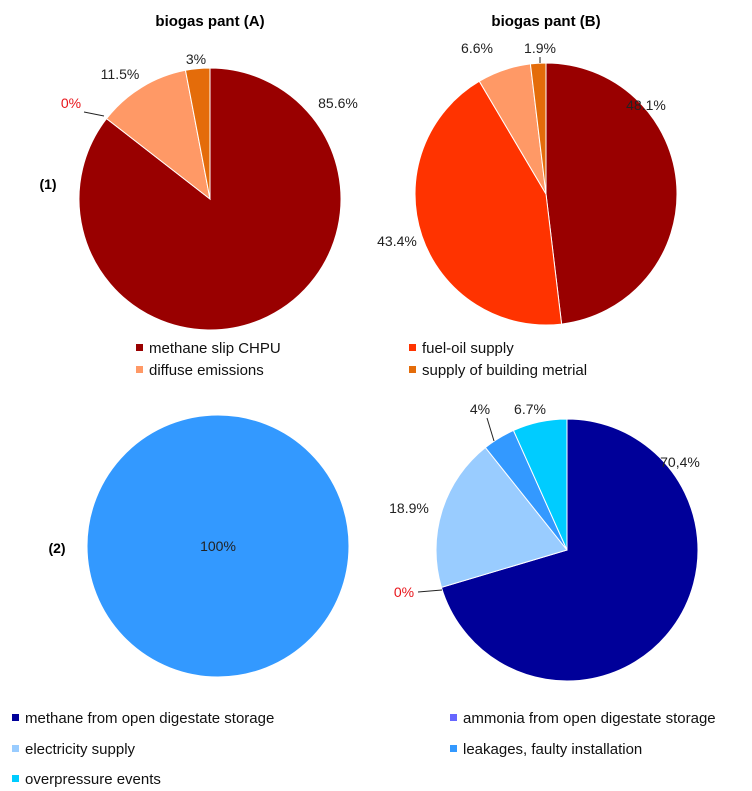  Describe the element at coordinates (80, 749) in the screenshot. I see `legend-label: electricity supply` at that location.